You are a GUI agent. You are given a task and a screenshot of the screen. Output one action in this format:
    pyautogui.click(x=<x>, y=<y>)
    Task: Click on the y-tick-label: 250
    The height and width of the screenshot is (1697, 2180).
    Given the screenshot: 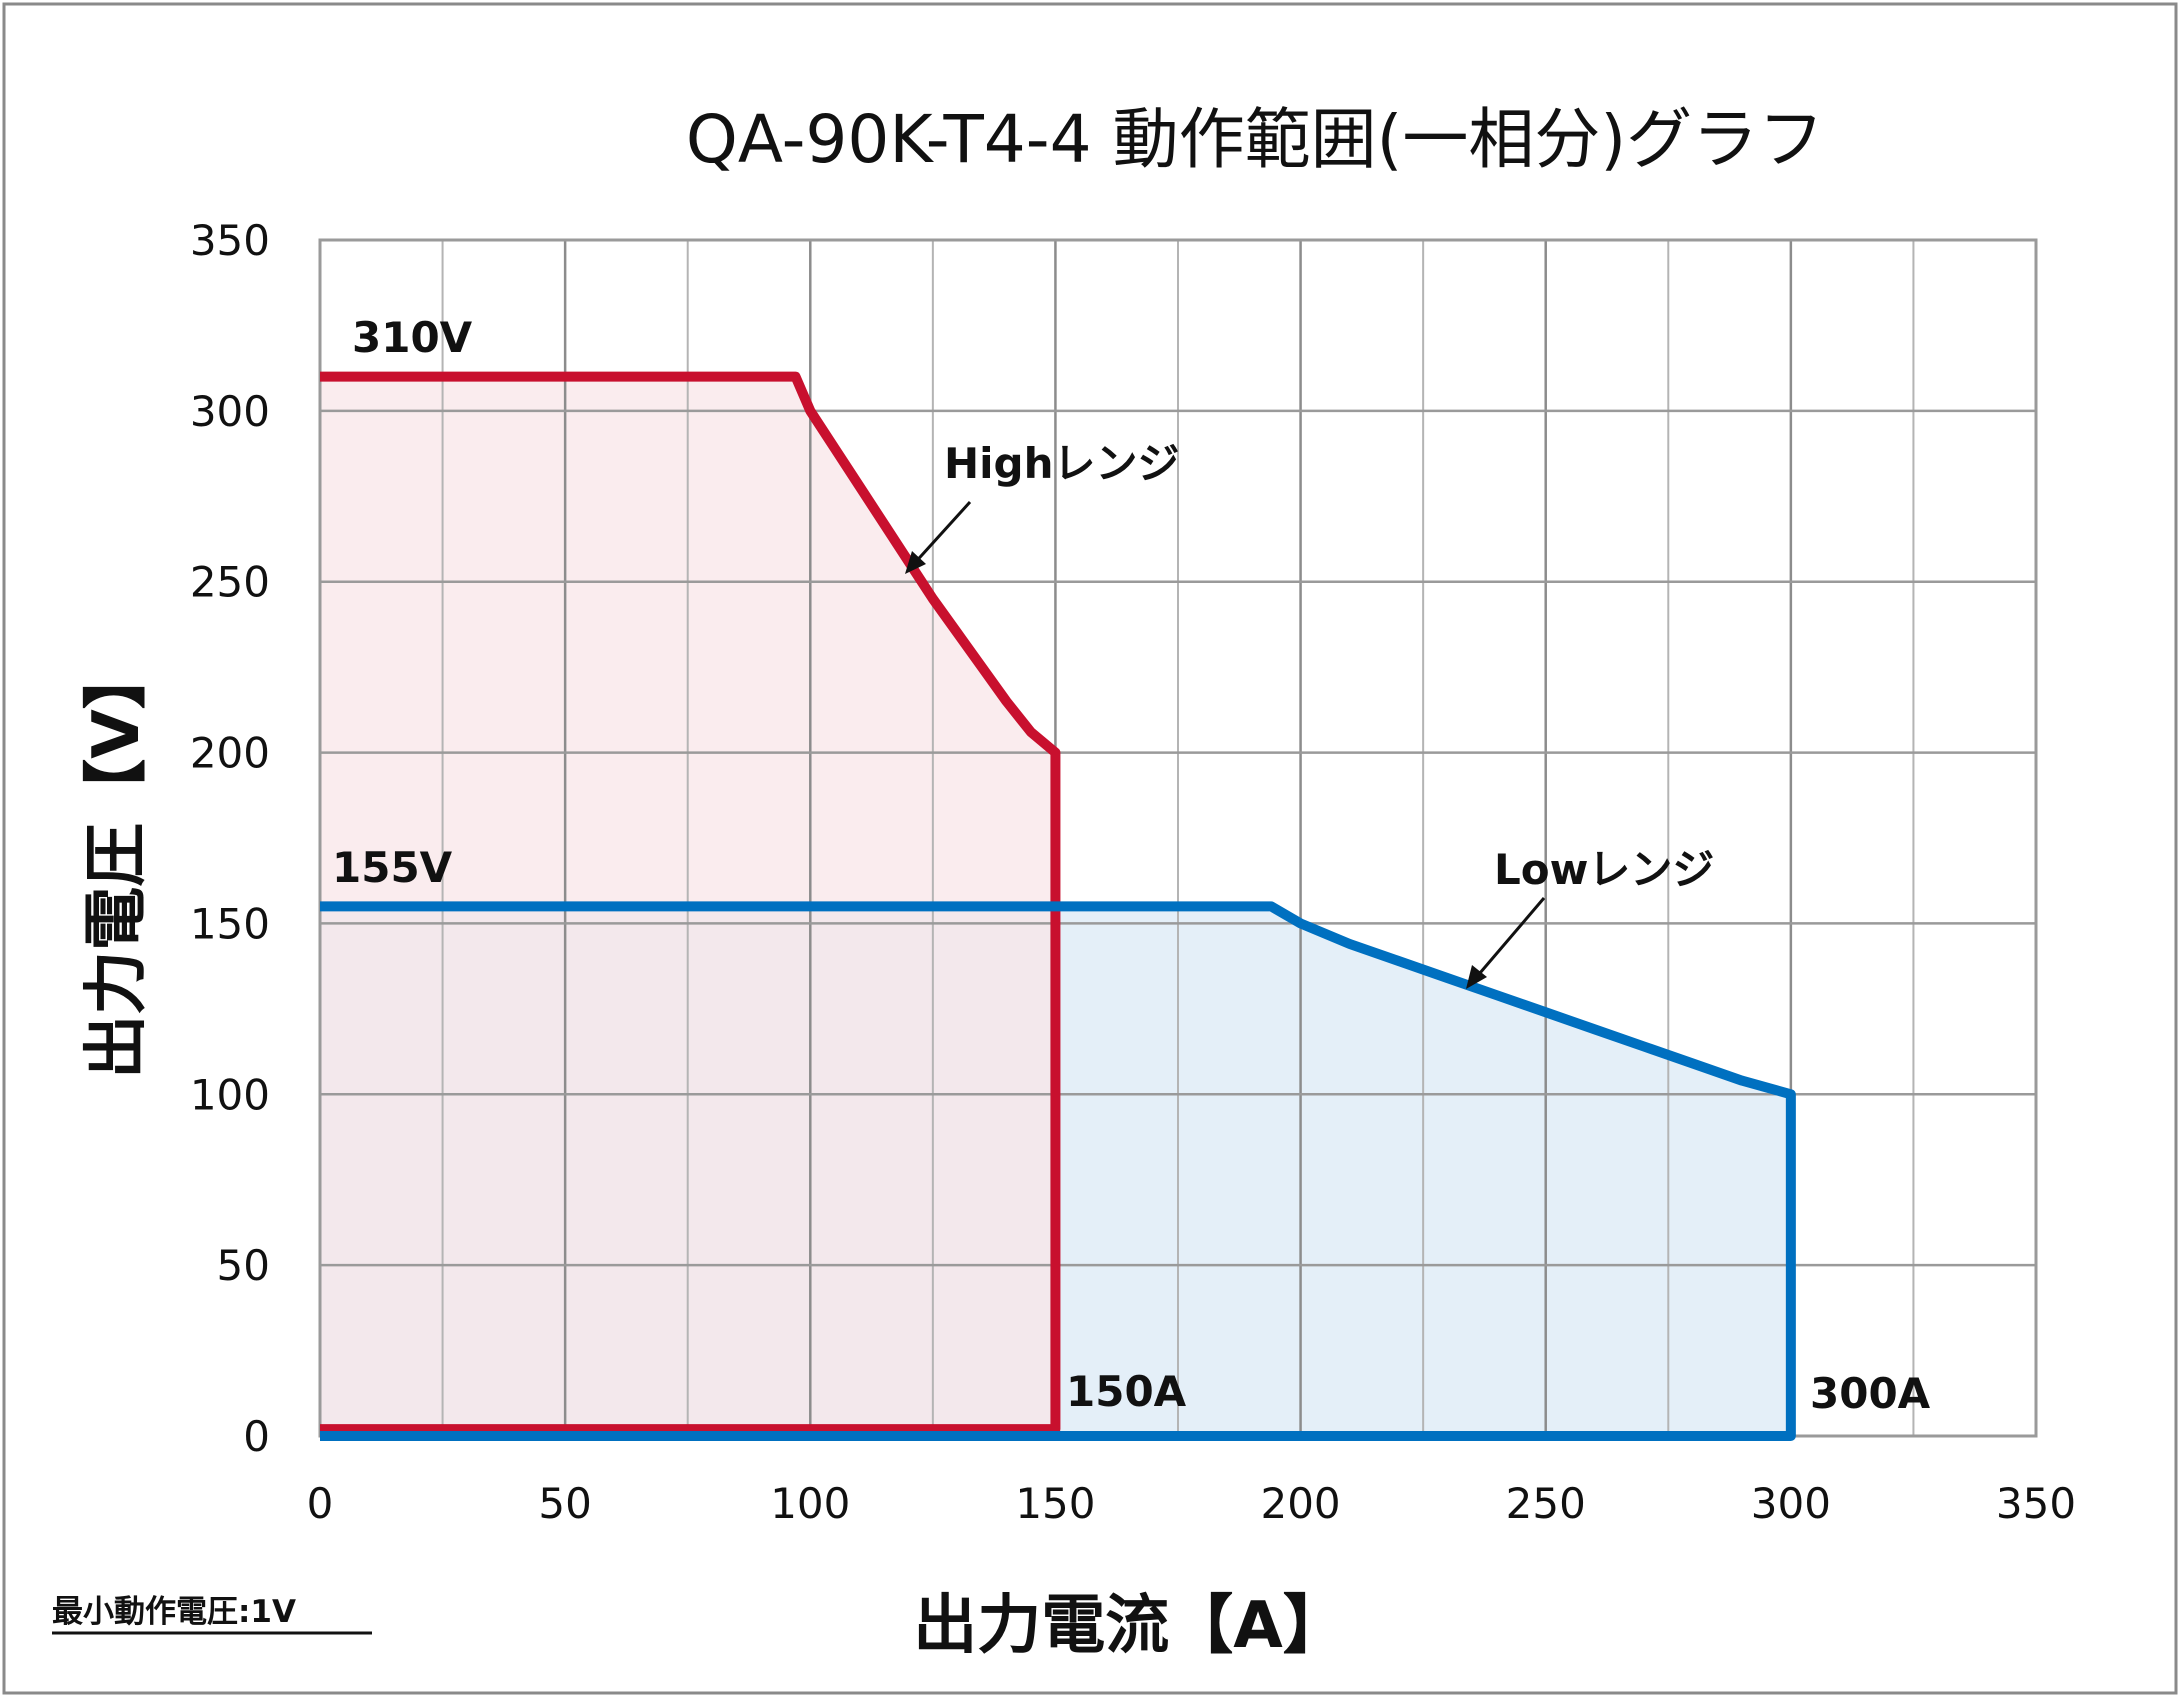 What is the action you would take?
    pyautogui.click(x=230, y=582)
    